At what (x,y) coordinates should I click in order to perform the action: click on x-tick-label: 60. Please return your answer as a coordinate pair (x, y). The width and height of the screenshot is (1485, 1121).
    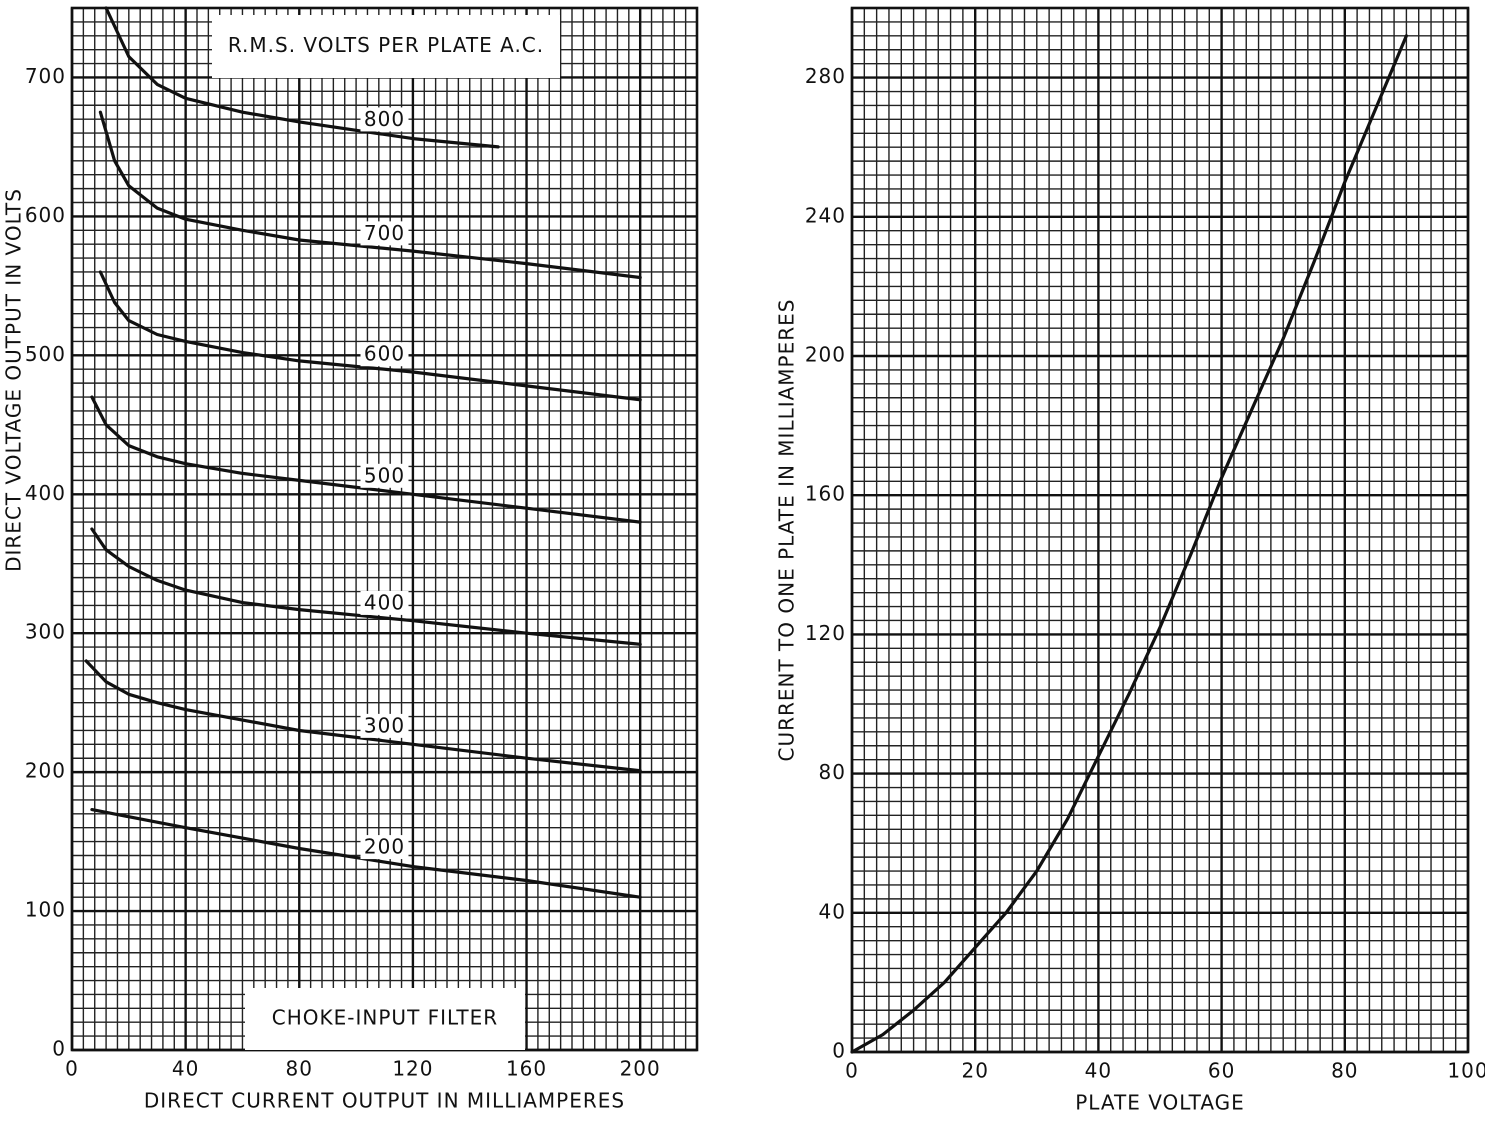
    Looking at the image, I should click on (1221, 1071).